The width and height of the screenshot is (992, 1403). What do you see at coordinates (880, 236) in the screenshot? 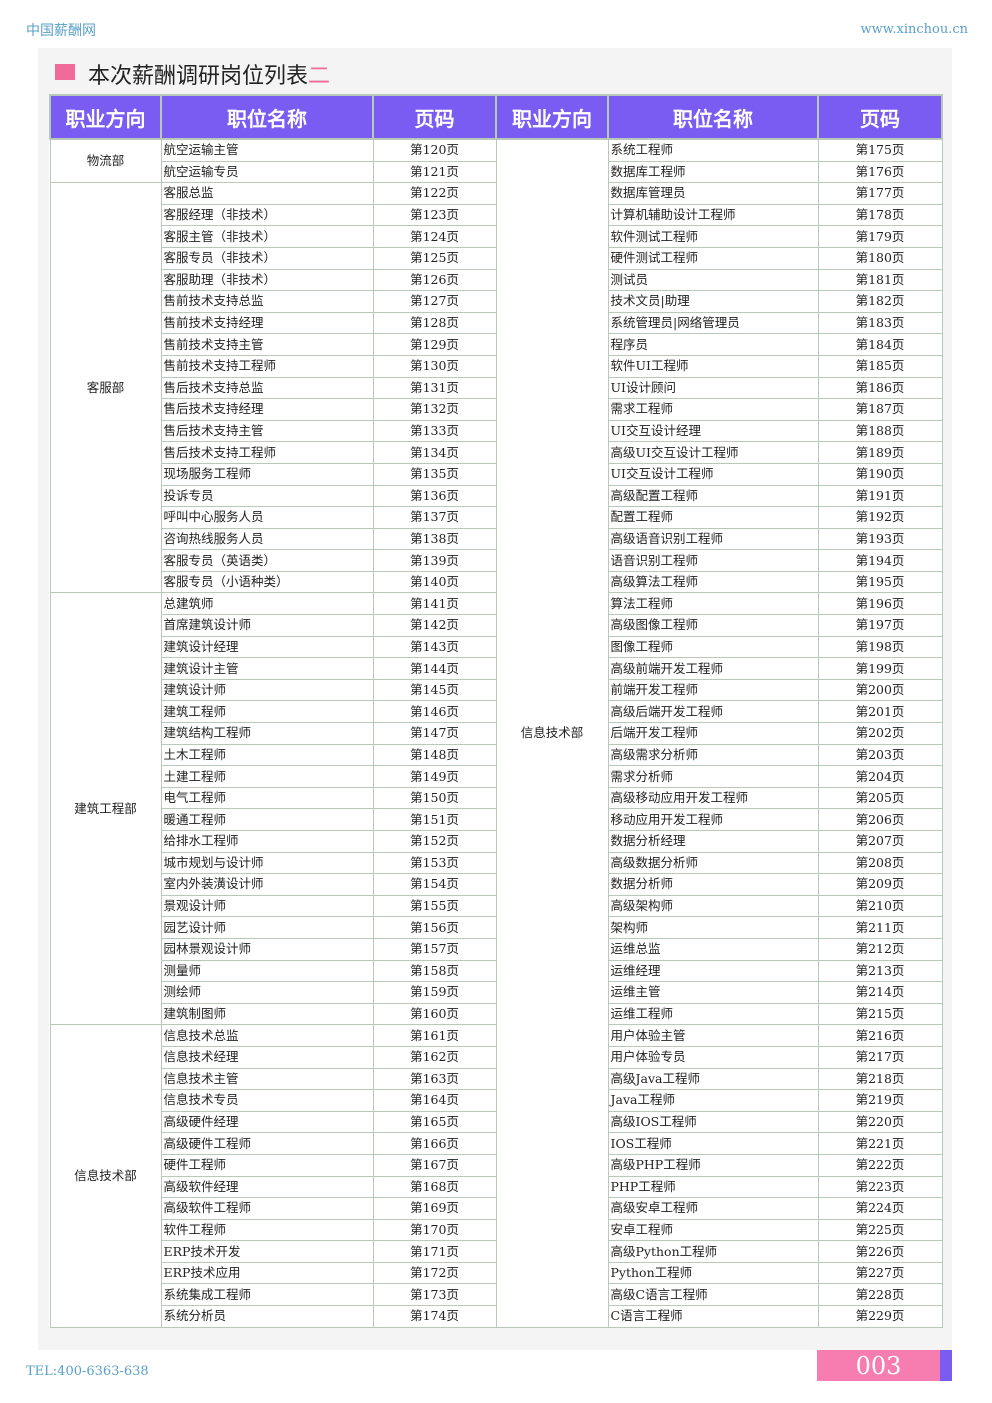
I see `page-ref: 第179页` at bounding box center [880, 236].